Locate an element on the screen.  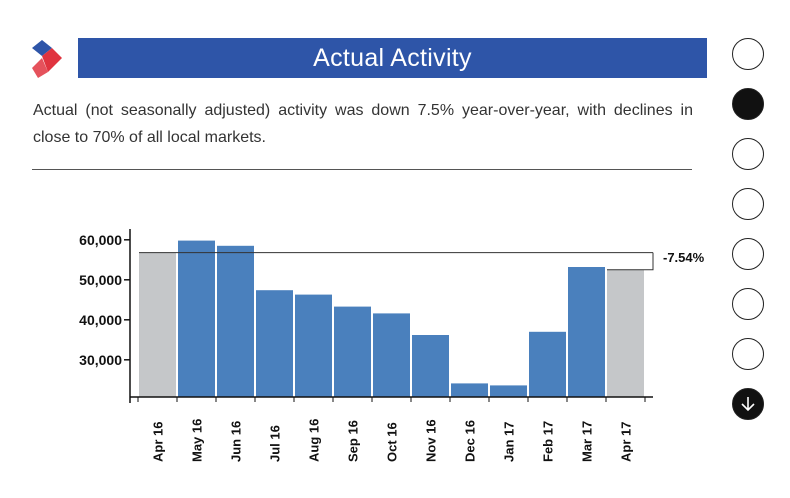
y-tick-label: 40,000 is located at coordinates (100, 320).